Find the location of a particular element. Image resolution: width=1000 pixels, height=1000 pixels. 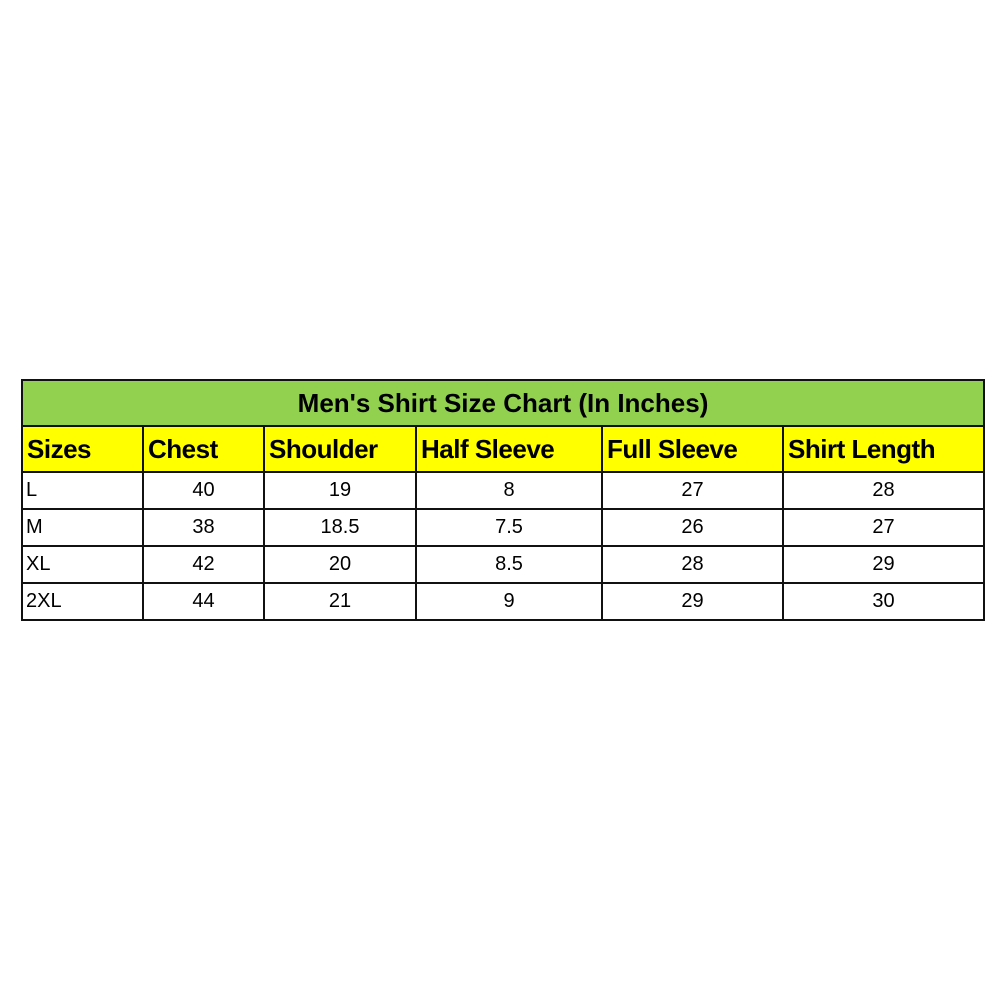

table-row: L 40 19 8 27 28 is located at coordinates (503, 490).